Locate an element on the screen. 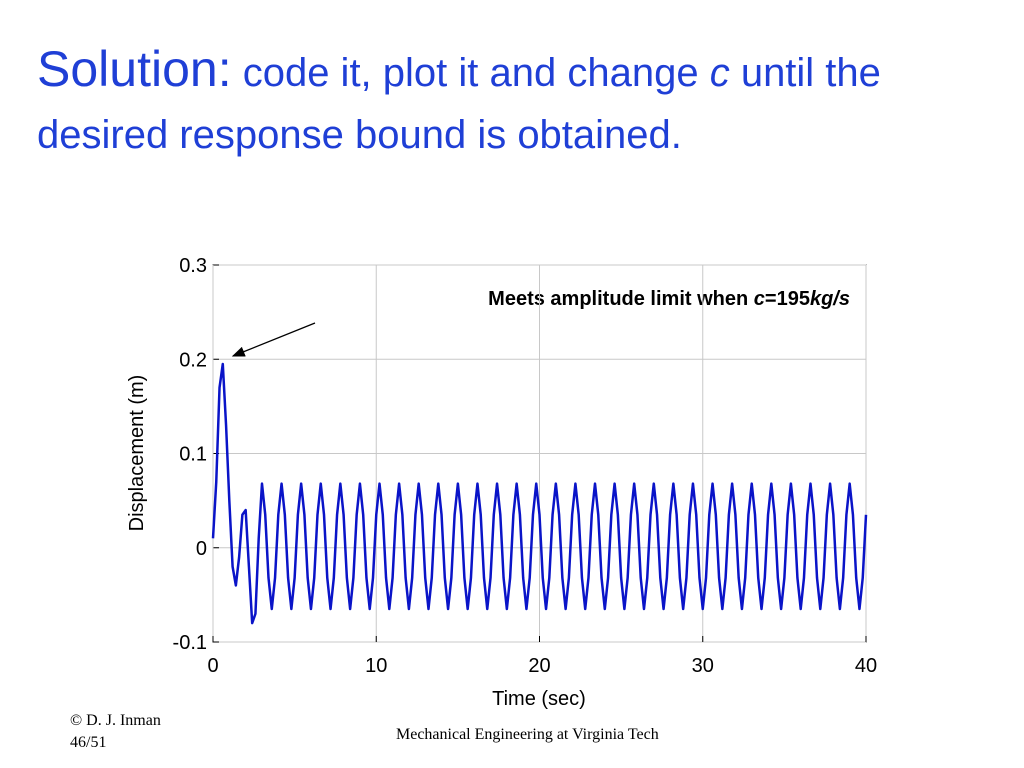 This screenshot has width=1024, height=768. annotation-part: =195 is located at coordinates (787, 299).